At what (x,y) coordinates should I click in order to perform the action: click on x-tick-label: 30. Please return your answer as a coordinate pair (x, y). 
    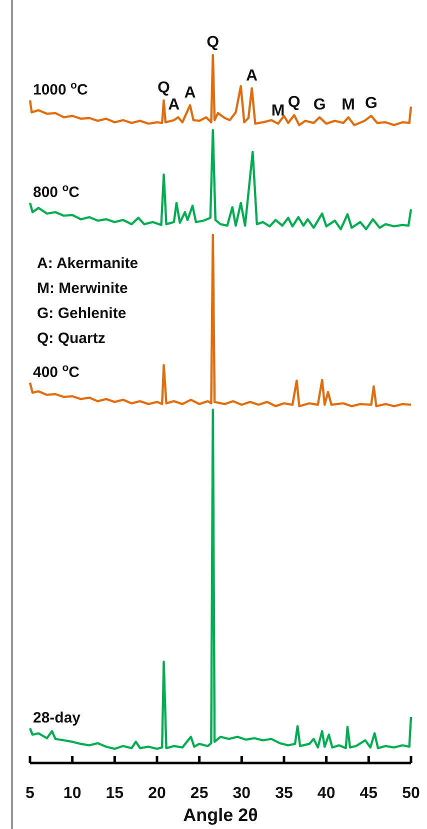
    Looking at the image, I should click on (241, 793).